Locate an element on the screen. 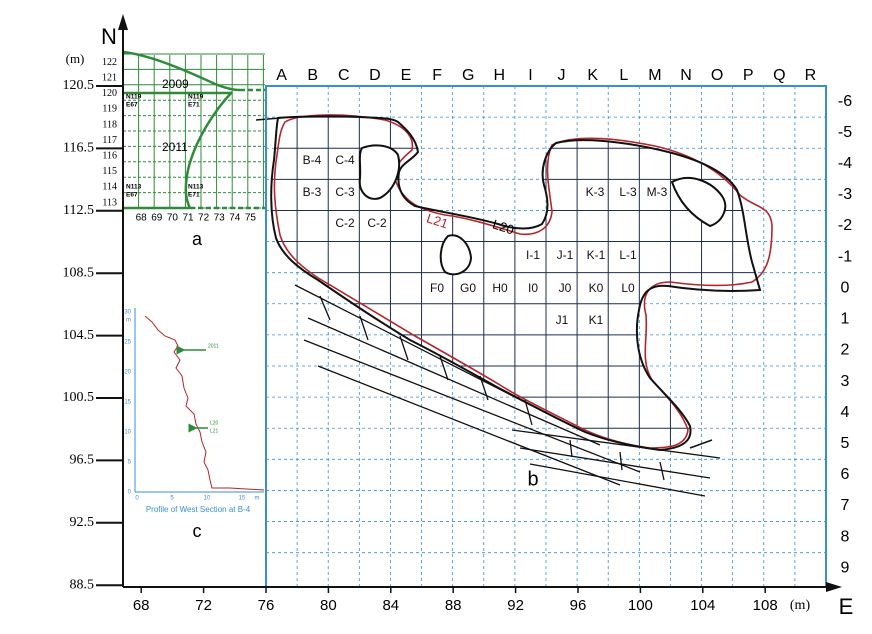 The height and width of the screenshot is (634, 872). left-tick-label: 96.5 is located at coordinates (82, 460).